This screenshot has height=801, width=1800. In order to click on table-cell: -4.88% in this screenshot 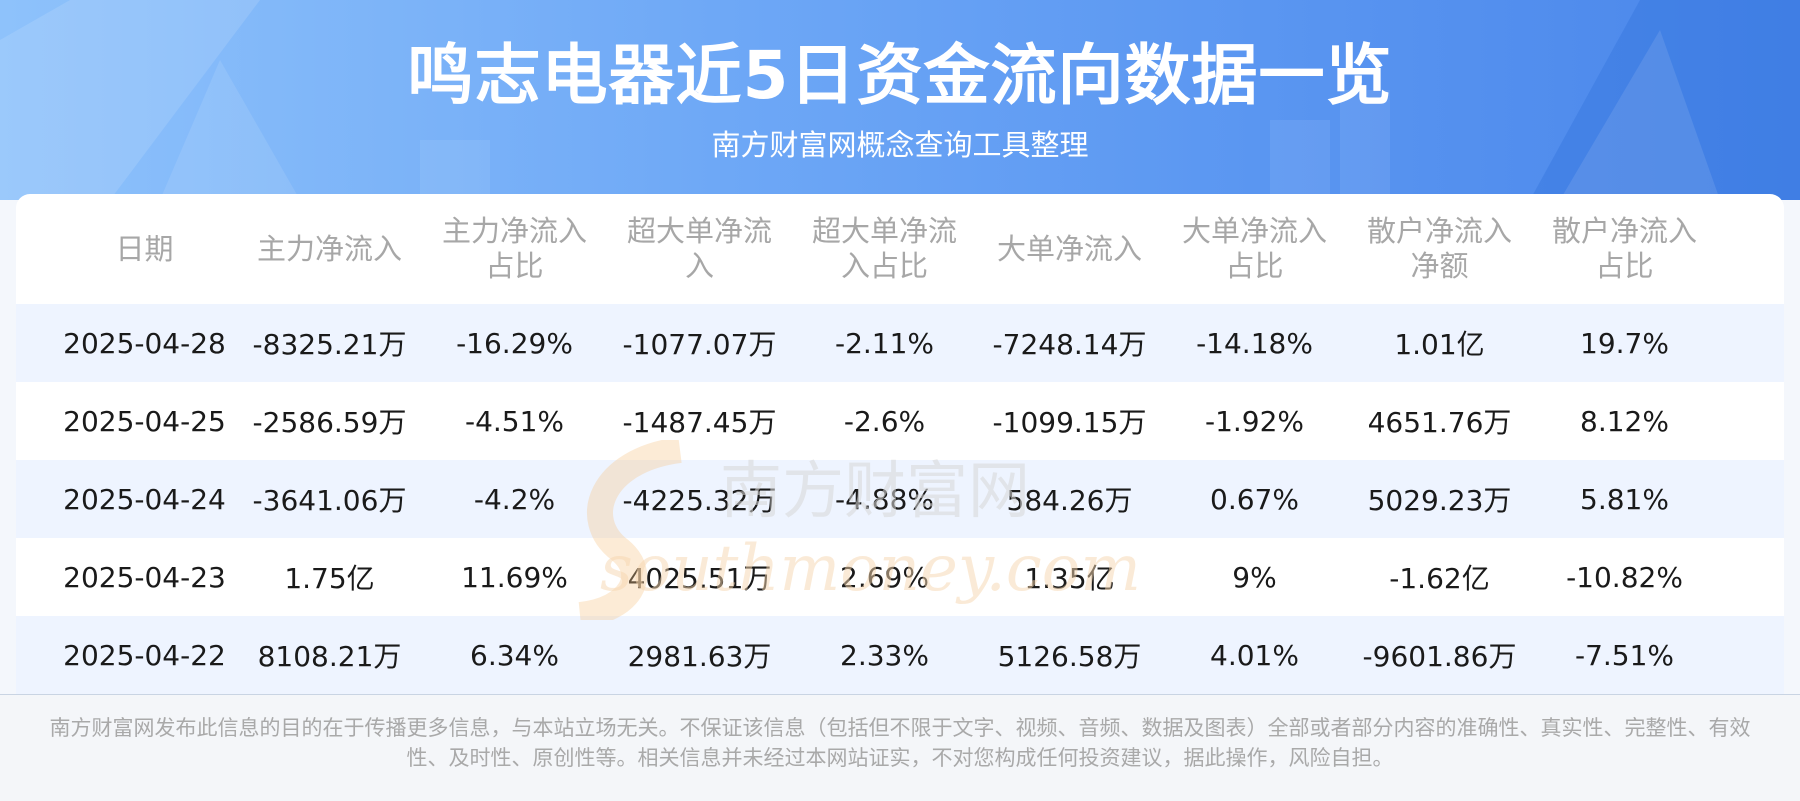, I will do `click(884, 499)`.